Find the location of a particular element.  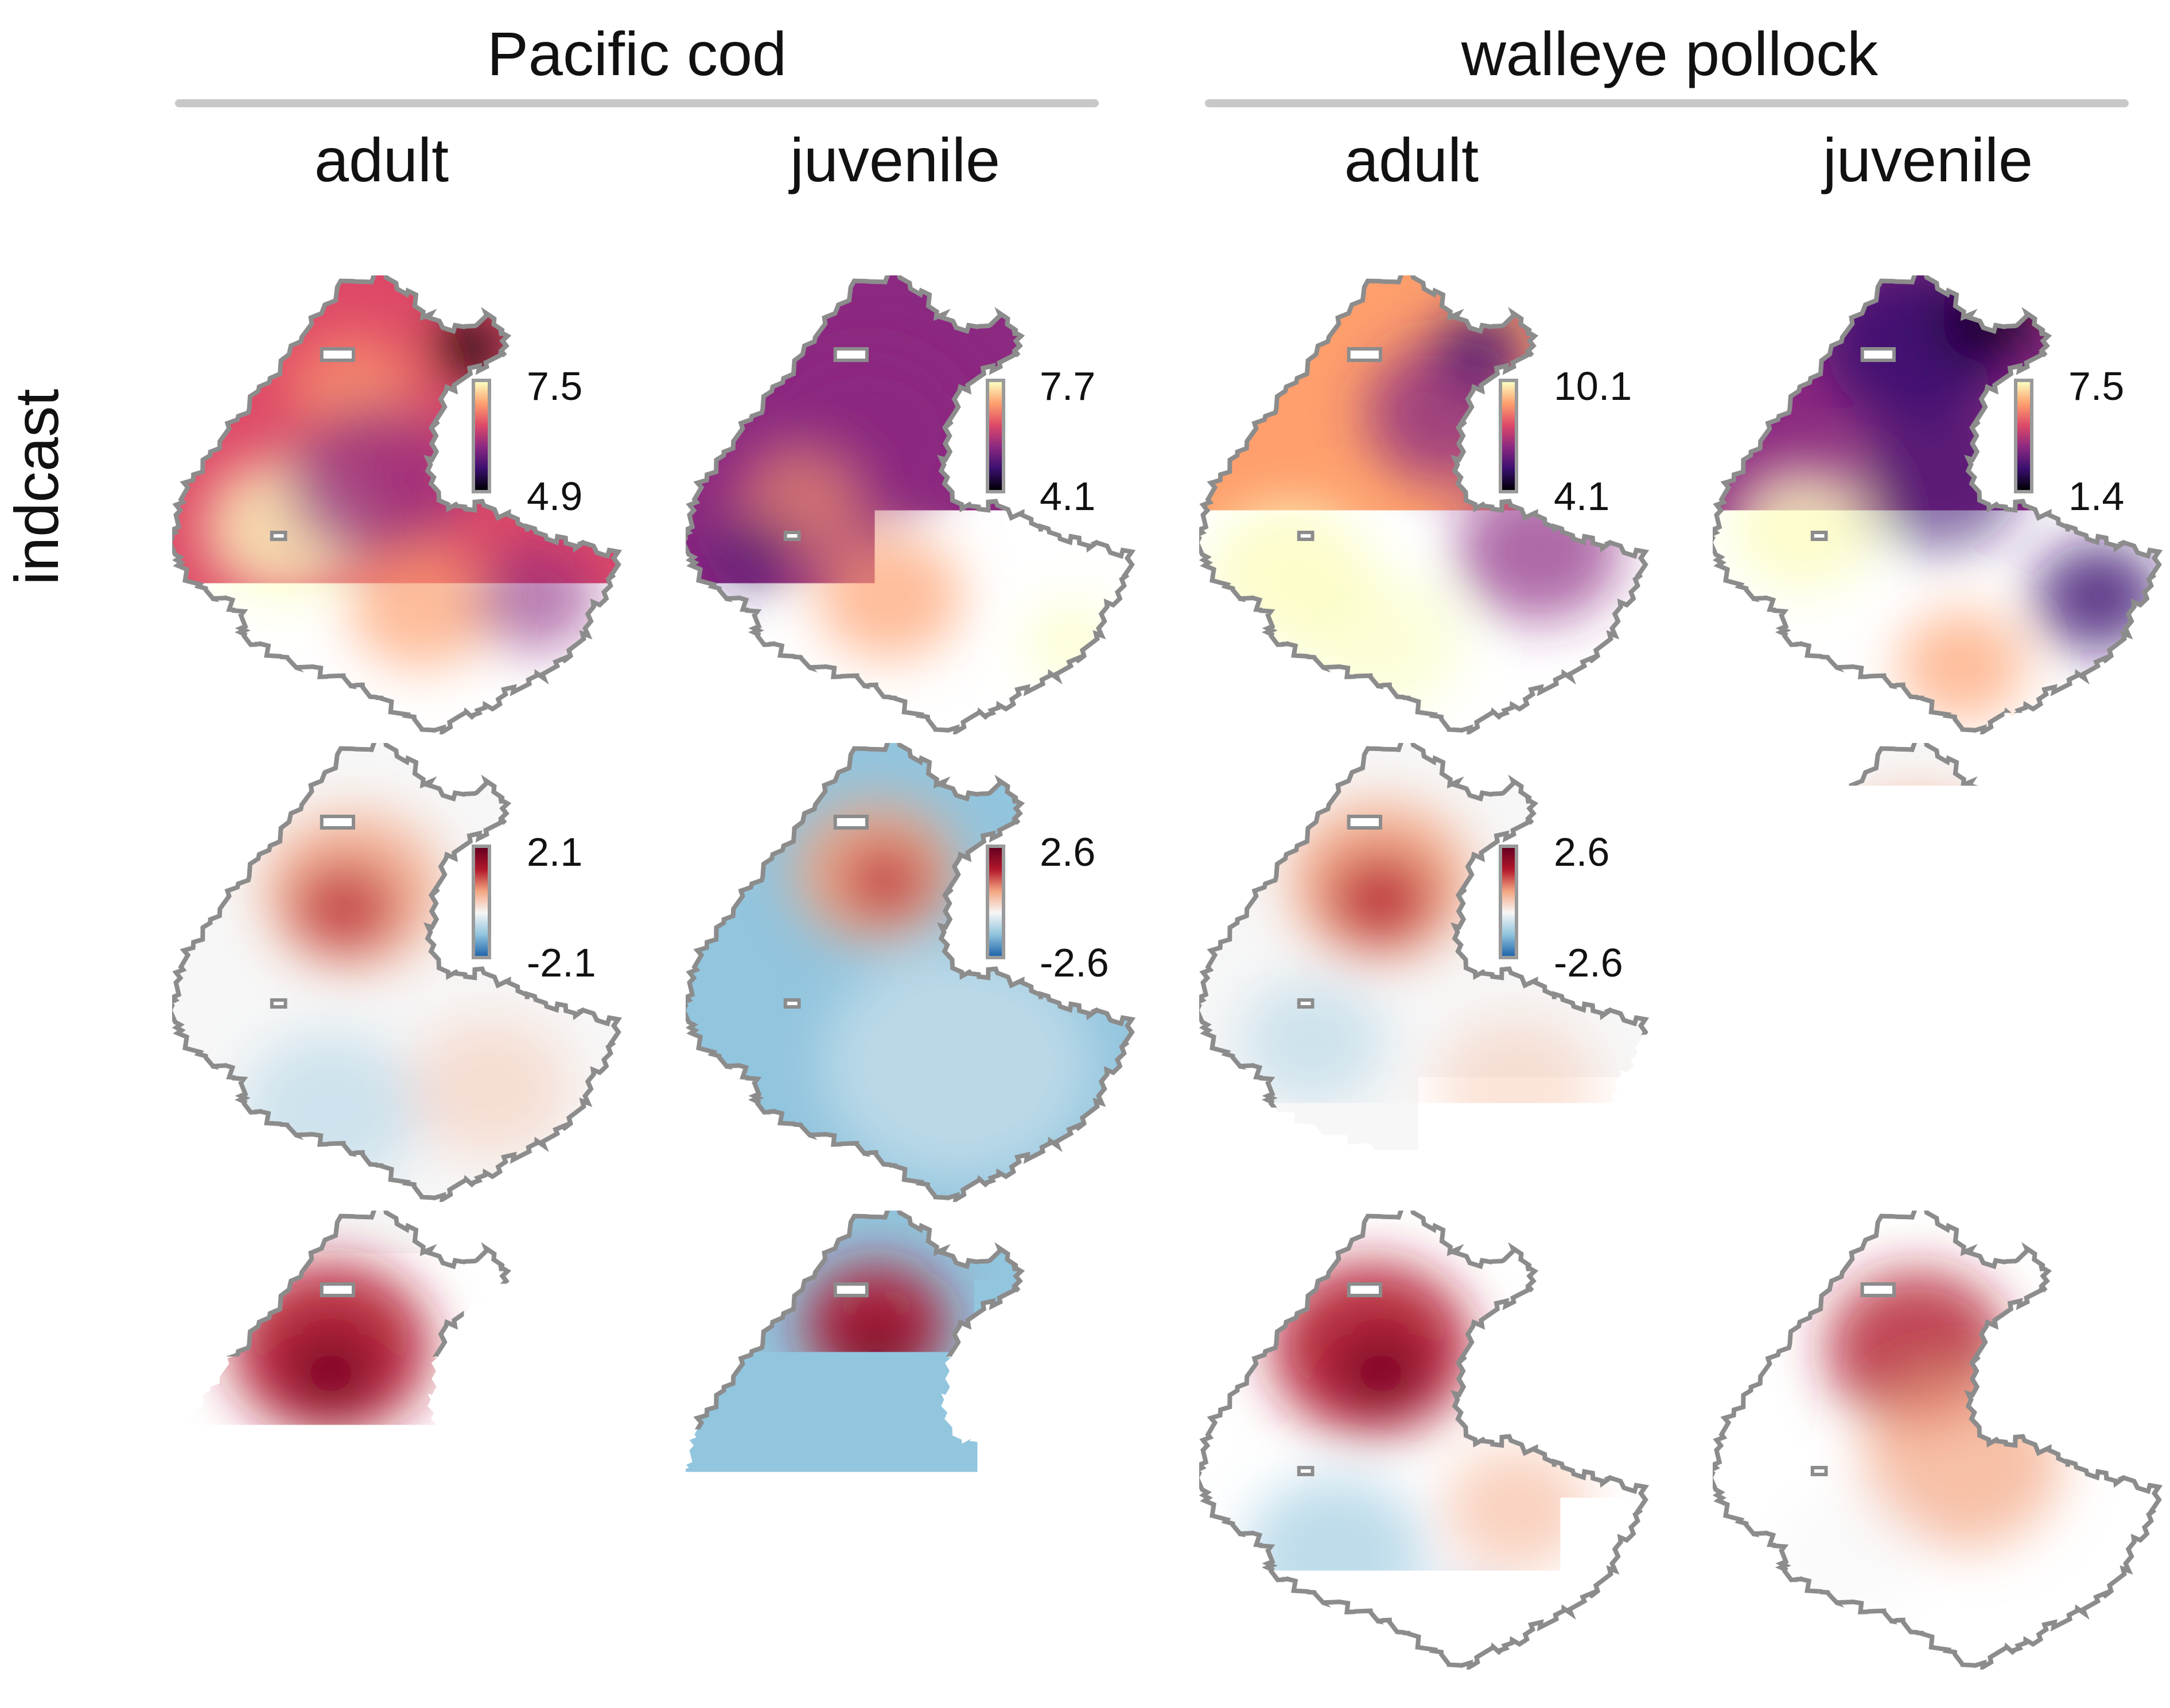

species-title-pacific-cod: Pacific cod is located at coordinates (637, 54).